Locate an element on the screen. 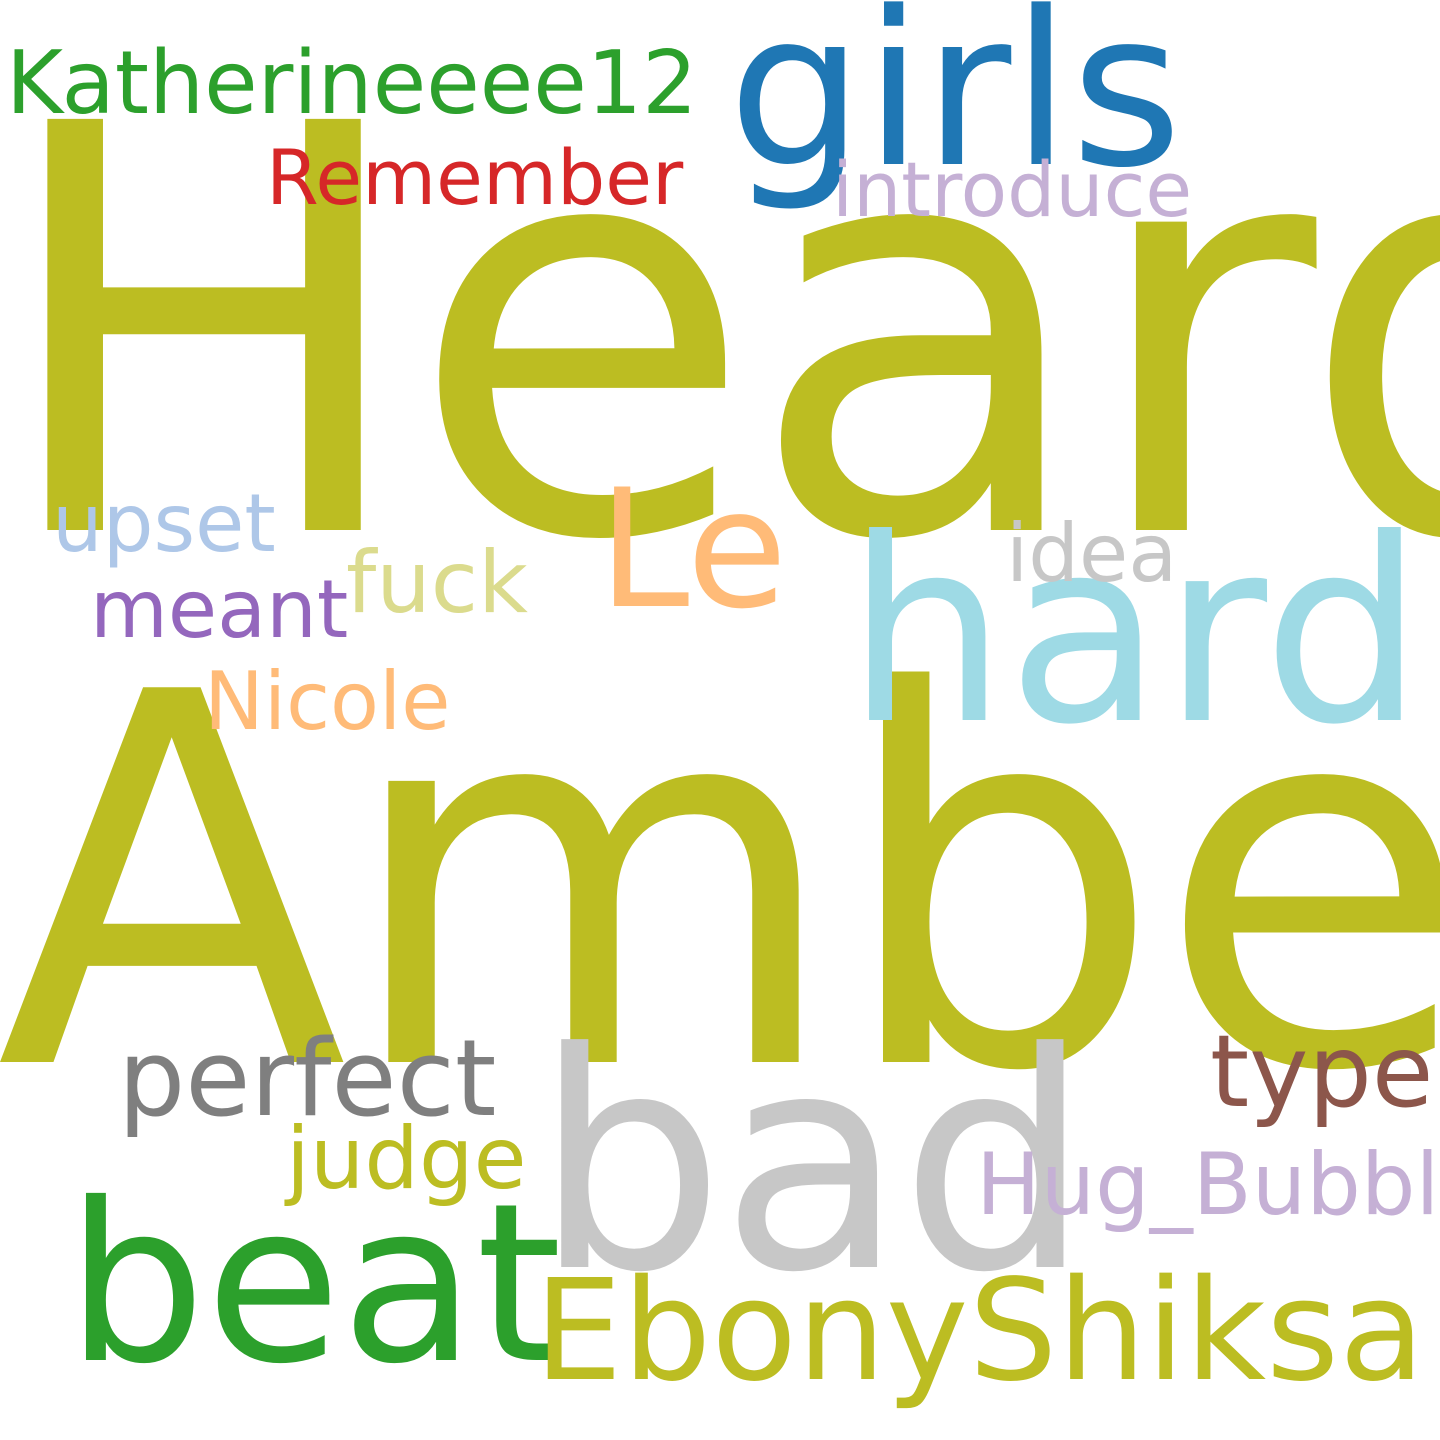  word-le: Le is located at coordinates (693, 549).